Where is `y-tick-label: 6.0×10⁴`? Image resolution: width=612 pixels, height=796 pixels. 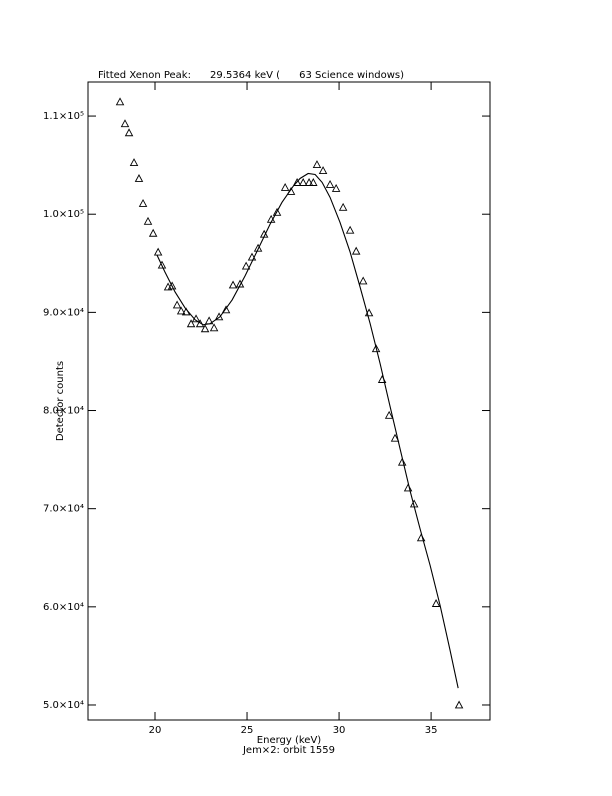
y-tick-label: 6.0×10⁴ is located at coordinates (63, 607).